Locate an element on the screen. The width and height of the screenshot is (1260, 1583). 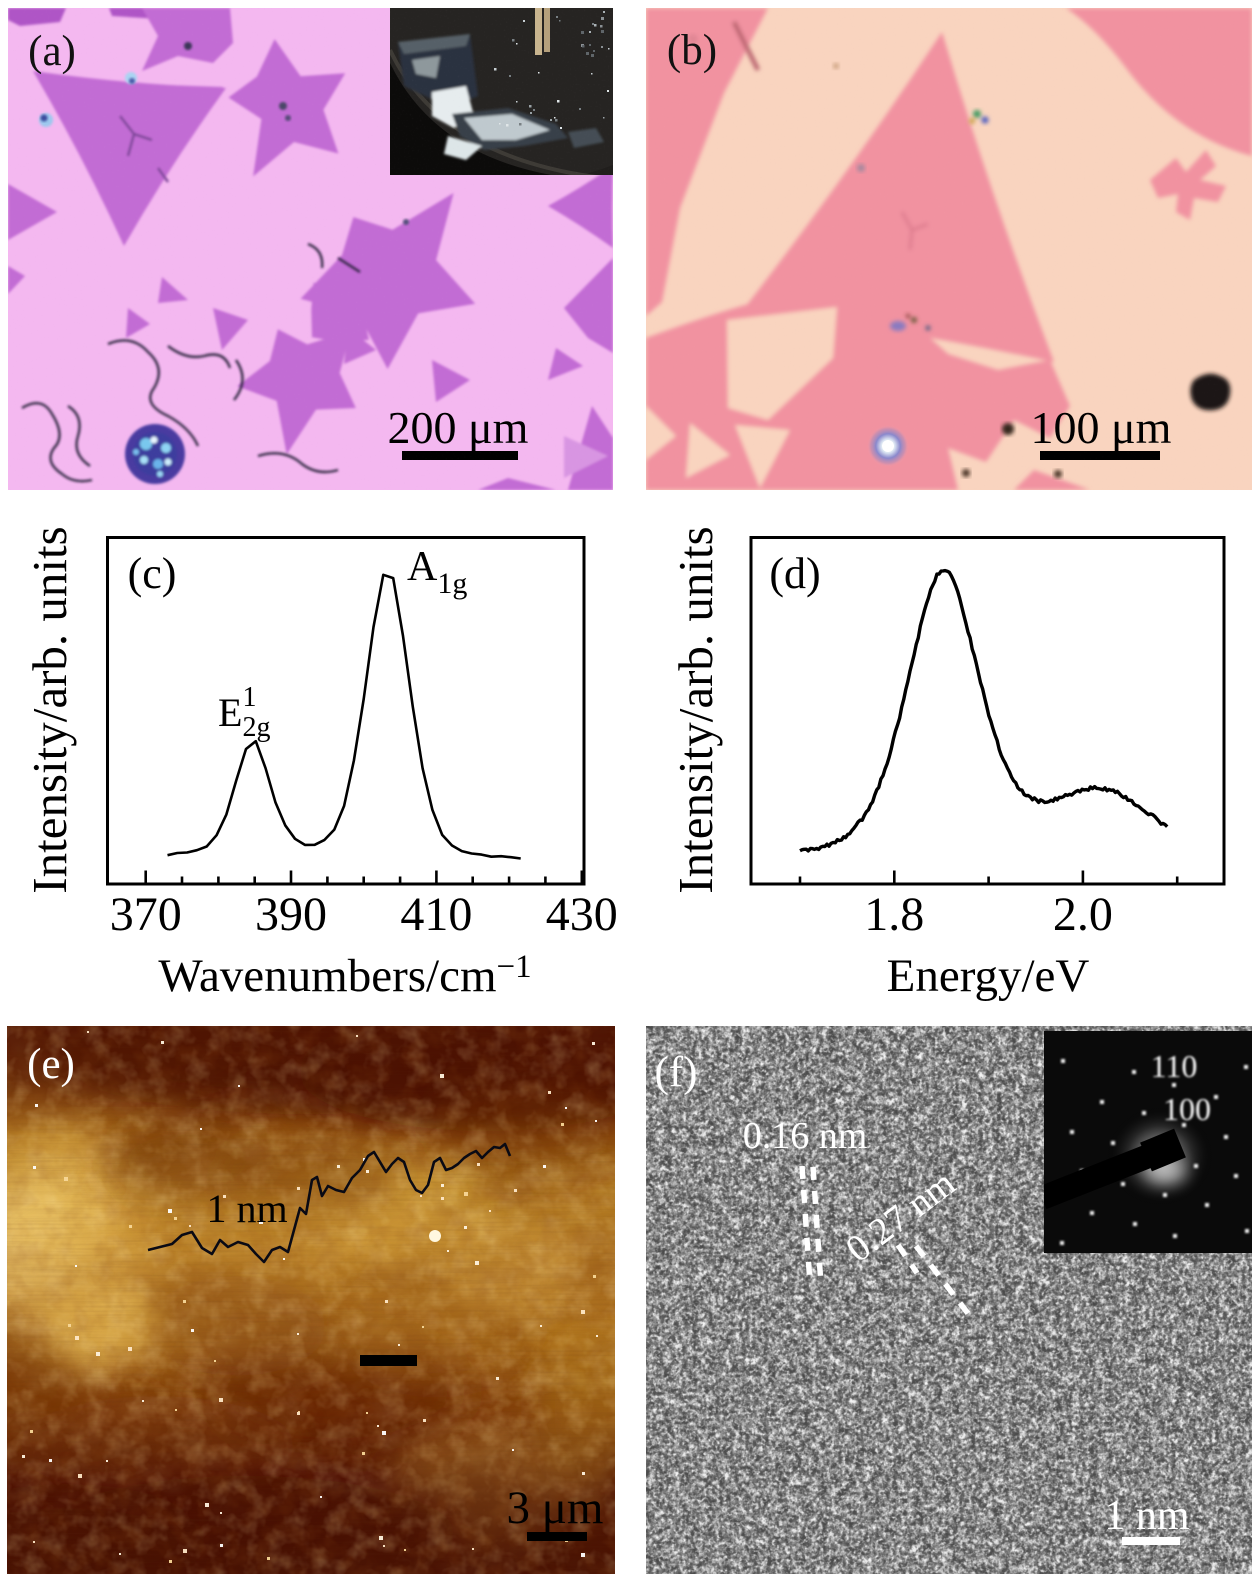
svg-text: 3 μm is located at coordinates (554, 1508).